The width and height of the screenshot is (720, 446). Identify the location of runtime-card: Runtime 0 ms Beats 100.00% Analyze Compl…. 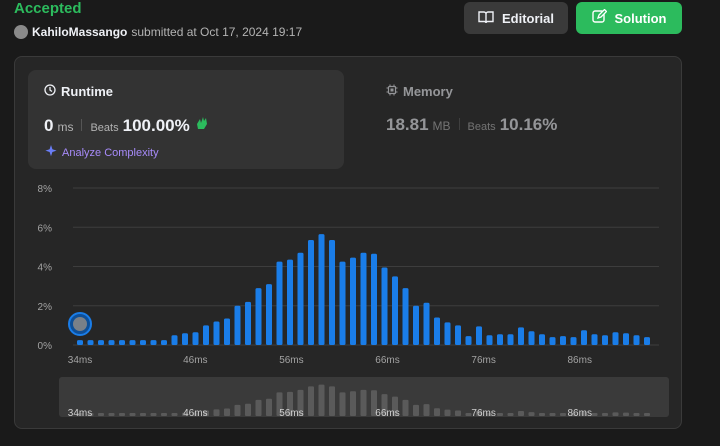
(186, 119).